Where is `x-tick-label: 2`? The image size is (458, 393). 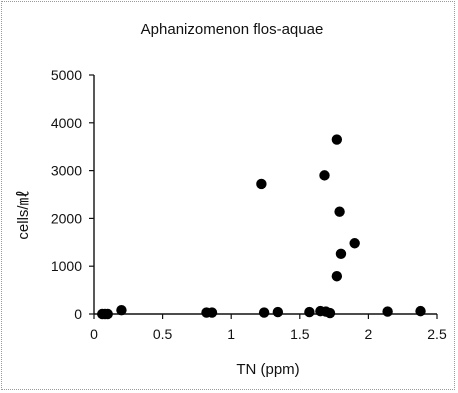
x-tick-label: 2 is located at coordinates (369, 334).